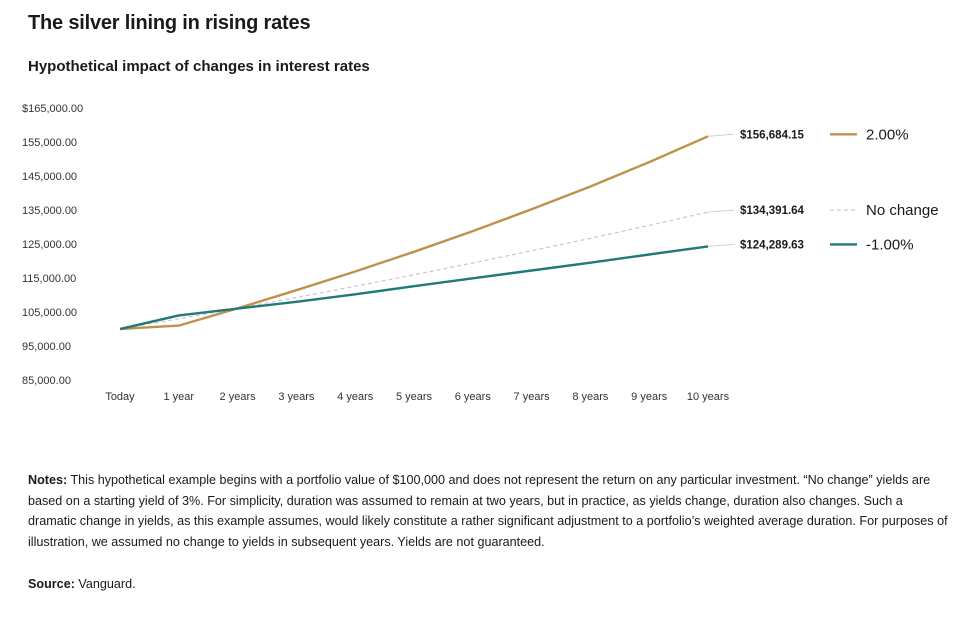 This screenshot has height=623, width=975. I want to click on x-tick-label: 5 years, so click(414, 397).